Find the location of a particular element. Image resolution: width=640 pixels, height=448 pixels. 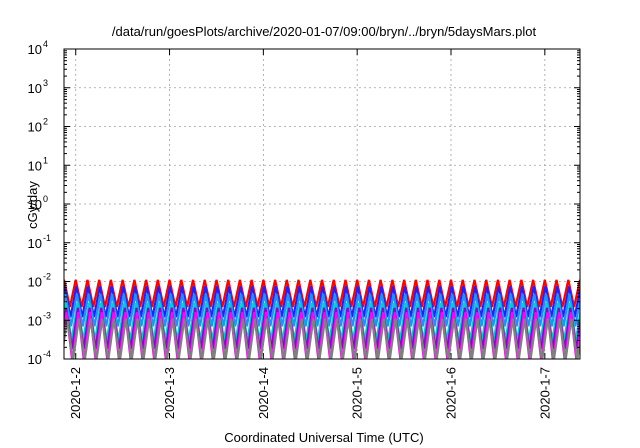

y-tick-exponent: -4 is located at coordinates (47, 354).